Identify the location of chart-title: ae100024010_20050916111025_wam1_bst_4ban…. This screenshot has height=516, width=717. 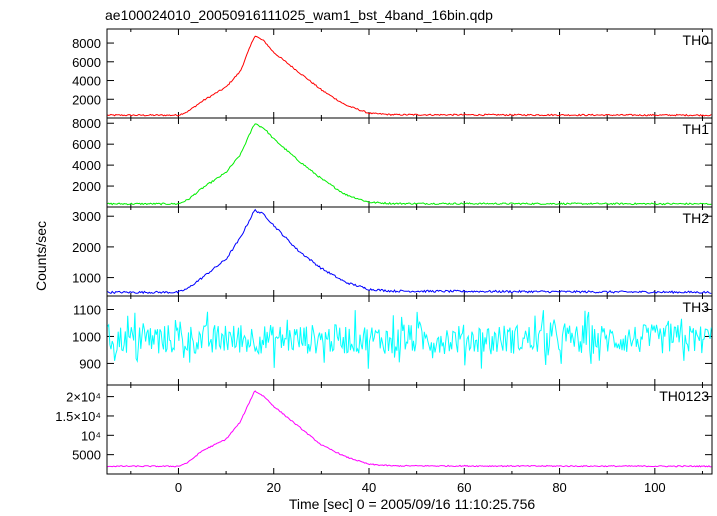
(299, 15).